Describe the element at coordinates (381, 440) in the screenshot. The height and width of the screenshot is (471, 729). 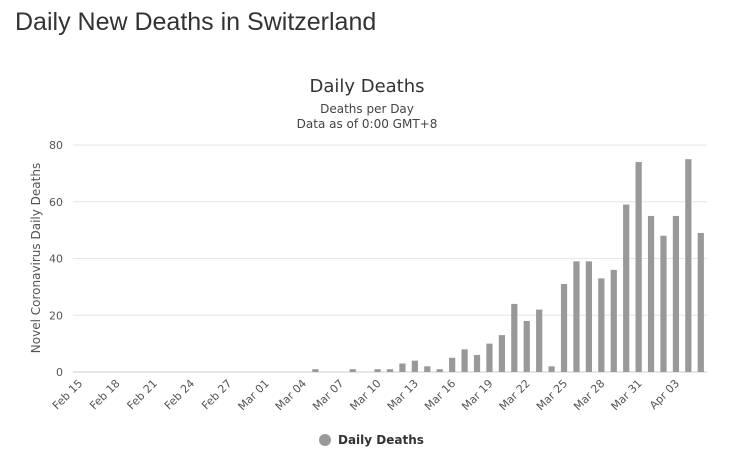
I see `legend-label: Daily Deaths` at that location.